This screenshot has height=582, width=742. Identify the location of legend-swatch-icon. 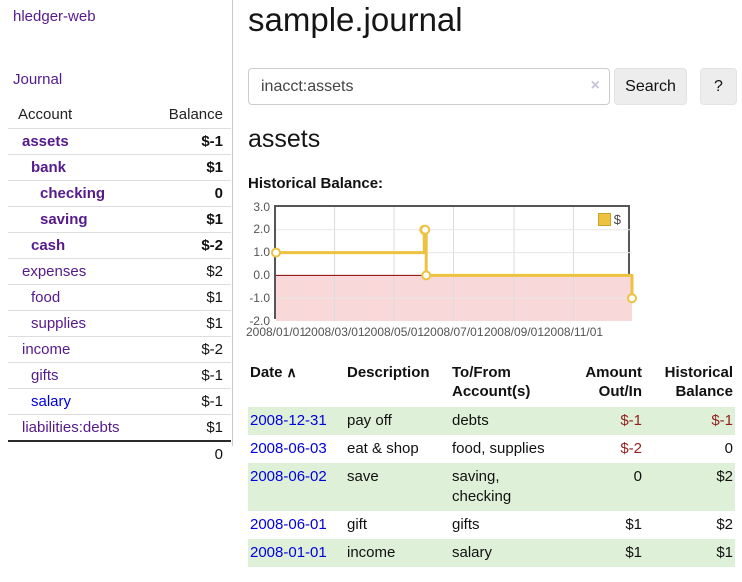
(604, 219).